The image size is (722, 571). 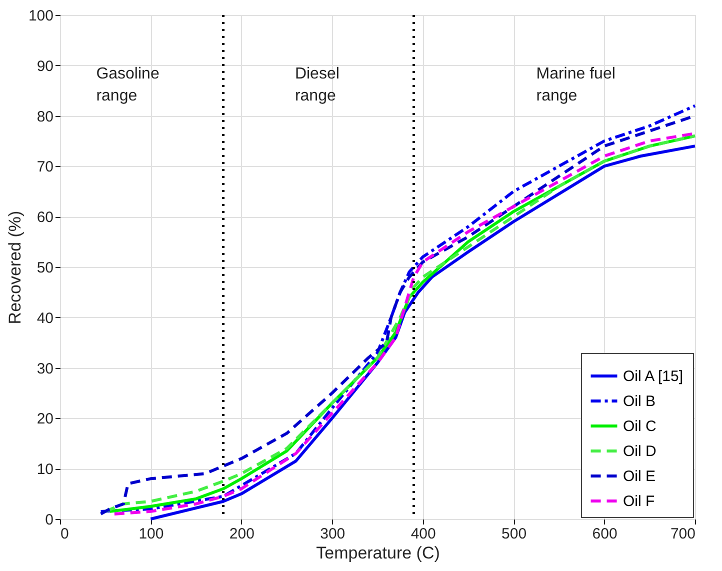 I want to click on y-tick-label: 100, so click(x=41, y=16).